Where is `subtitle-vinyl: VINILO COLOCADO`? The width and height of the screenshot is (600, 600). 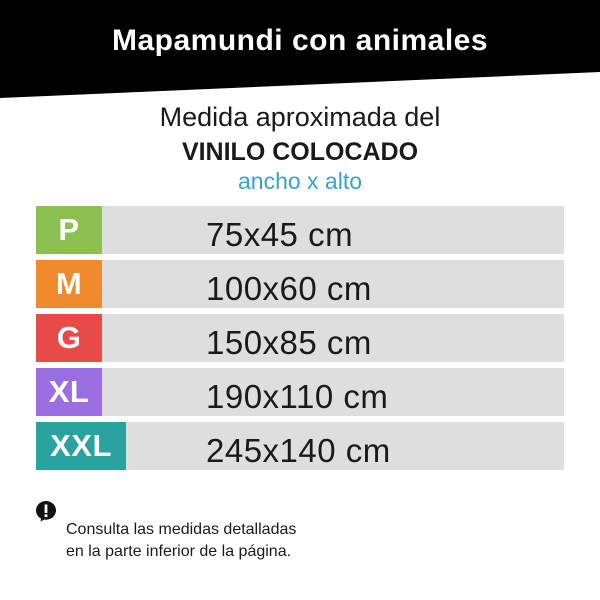
subtitle-vinyl: VINILO COLOCADO is located at coordinates (300, 152).